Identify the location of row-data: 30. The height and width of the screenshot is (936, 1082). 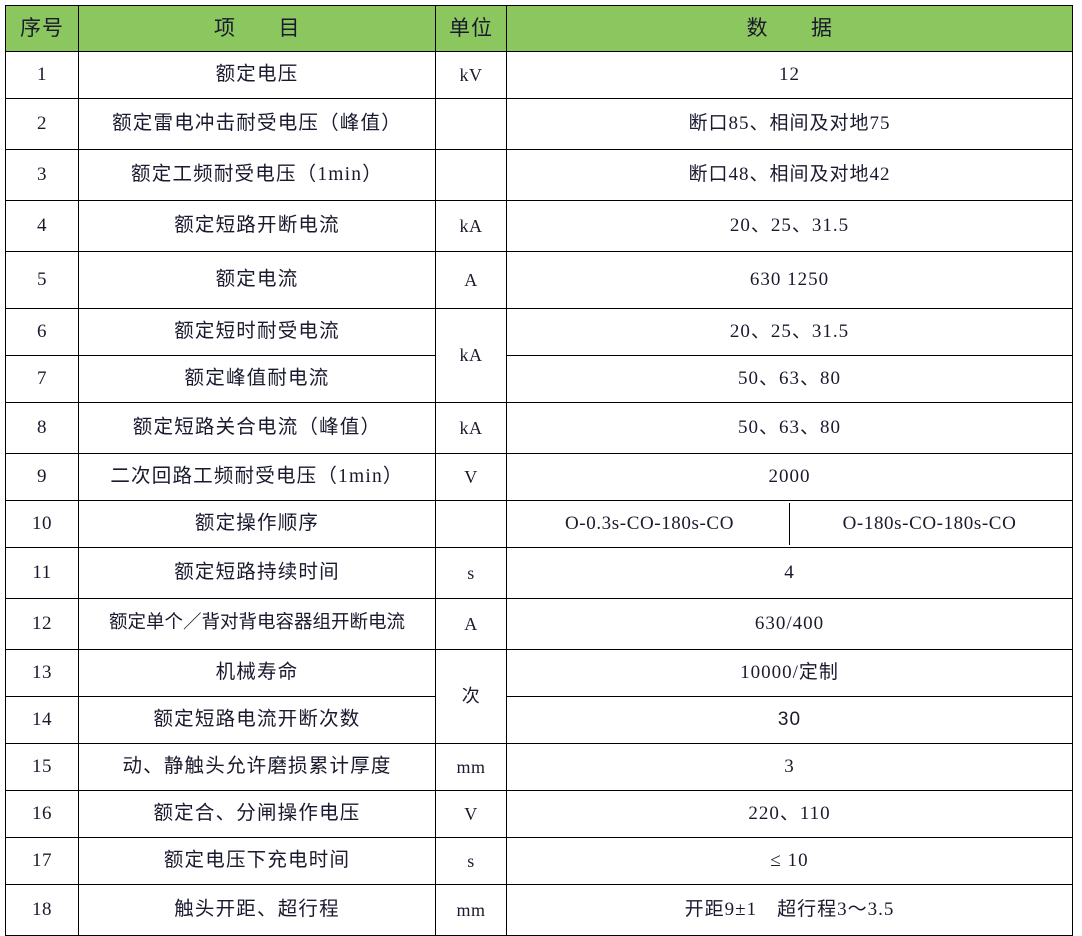
(789, 720).